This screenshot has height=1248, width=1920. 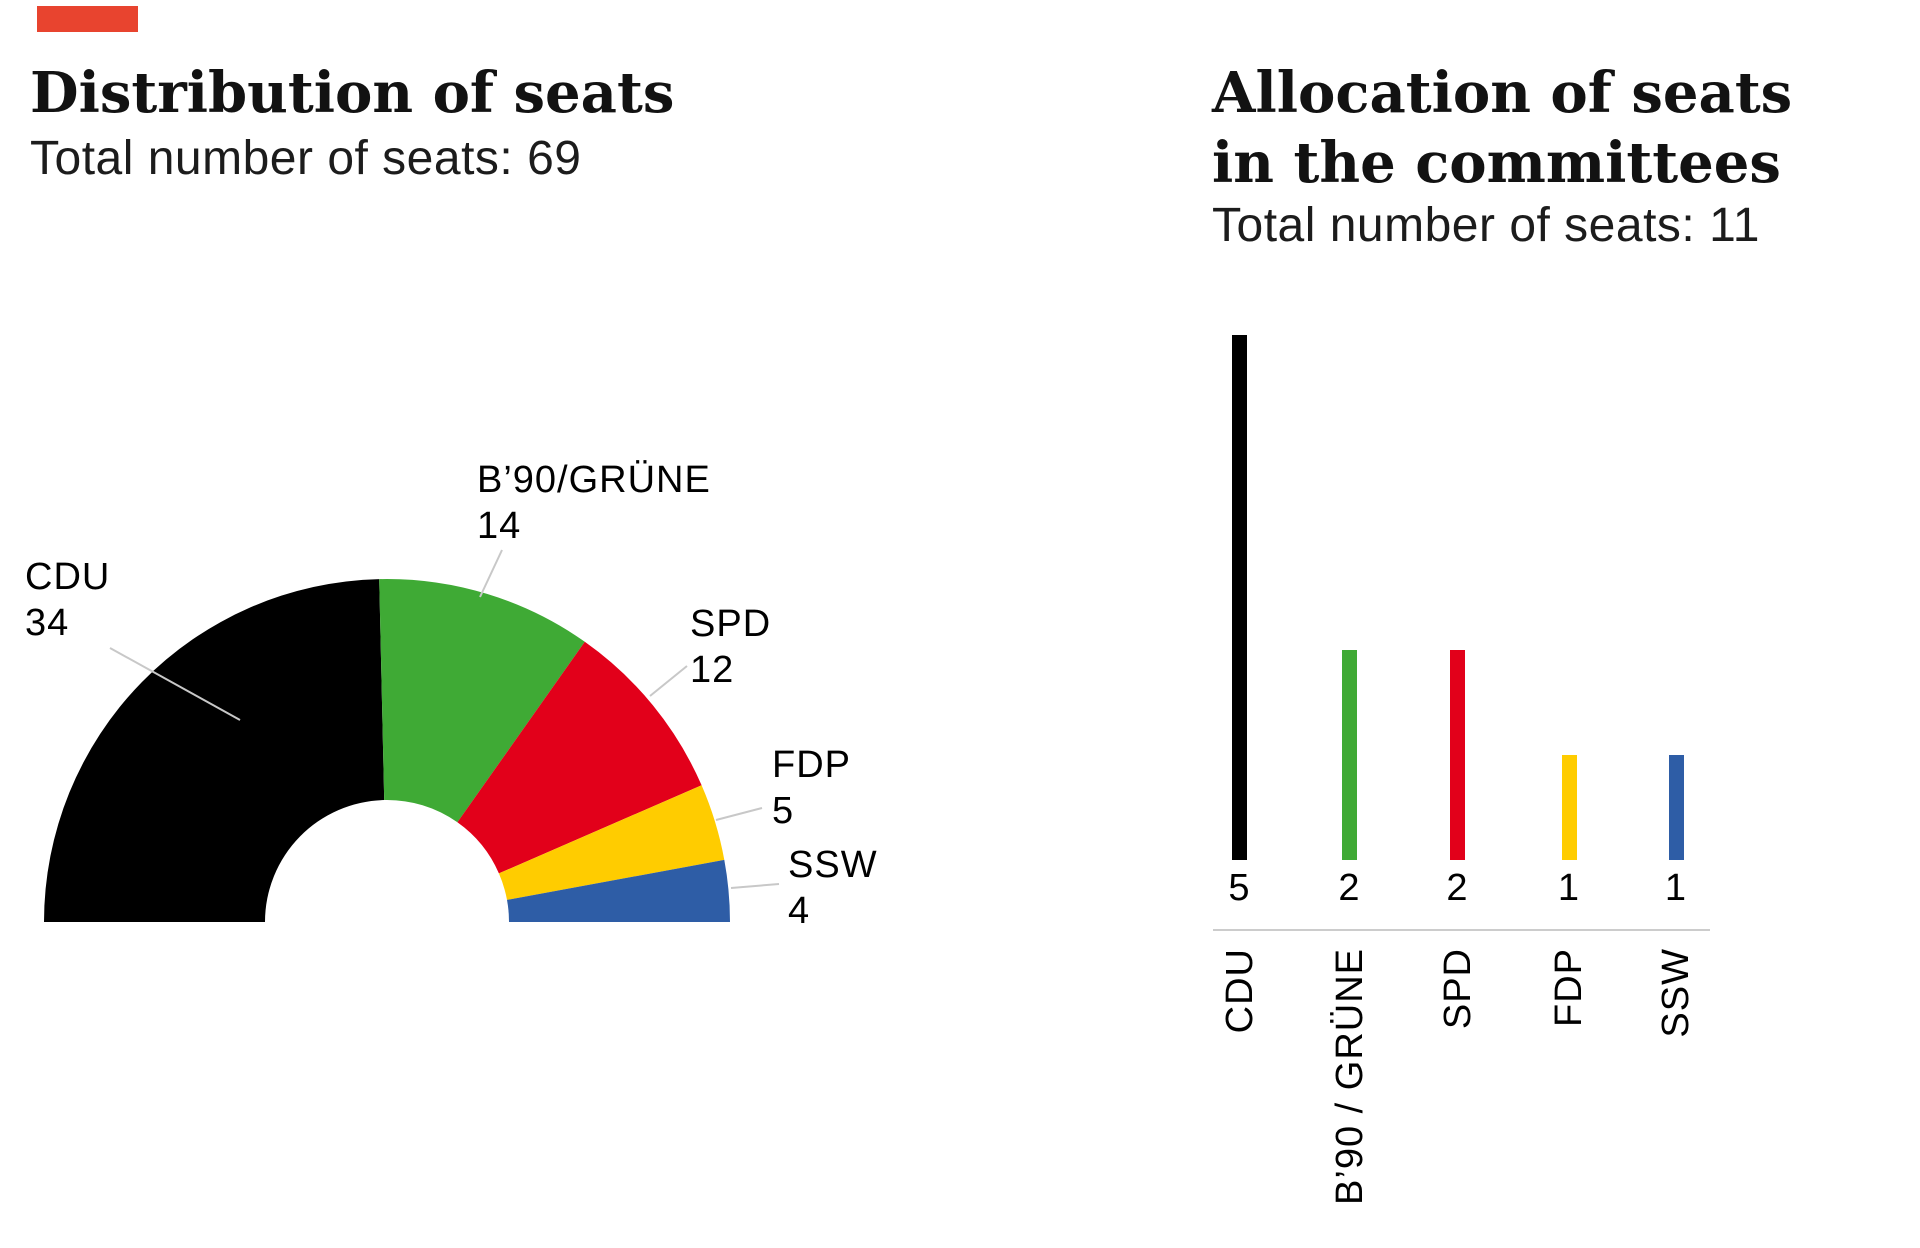 I want to click on x-axis-label: SSW, so click(x=1676, y=993).